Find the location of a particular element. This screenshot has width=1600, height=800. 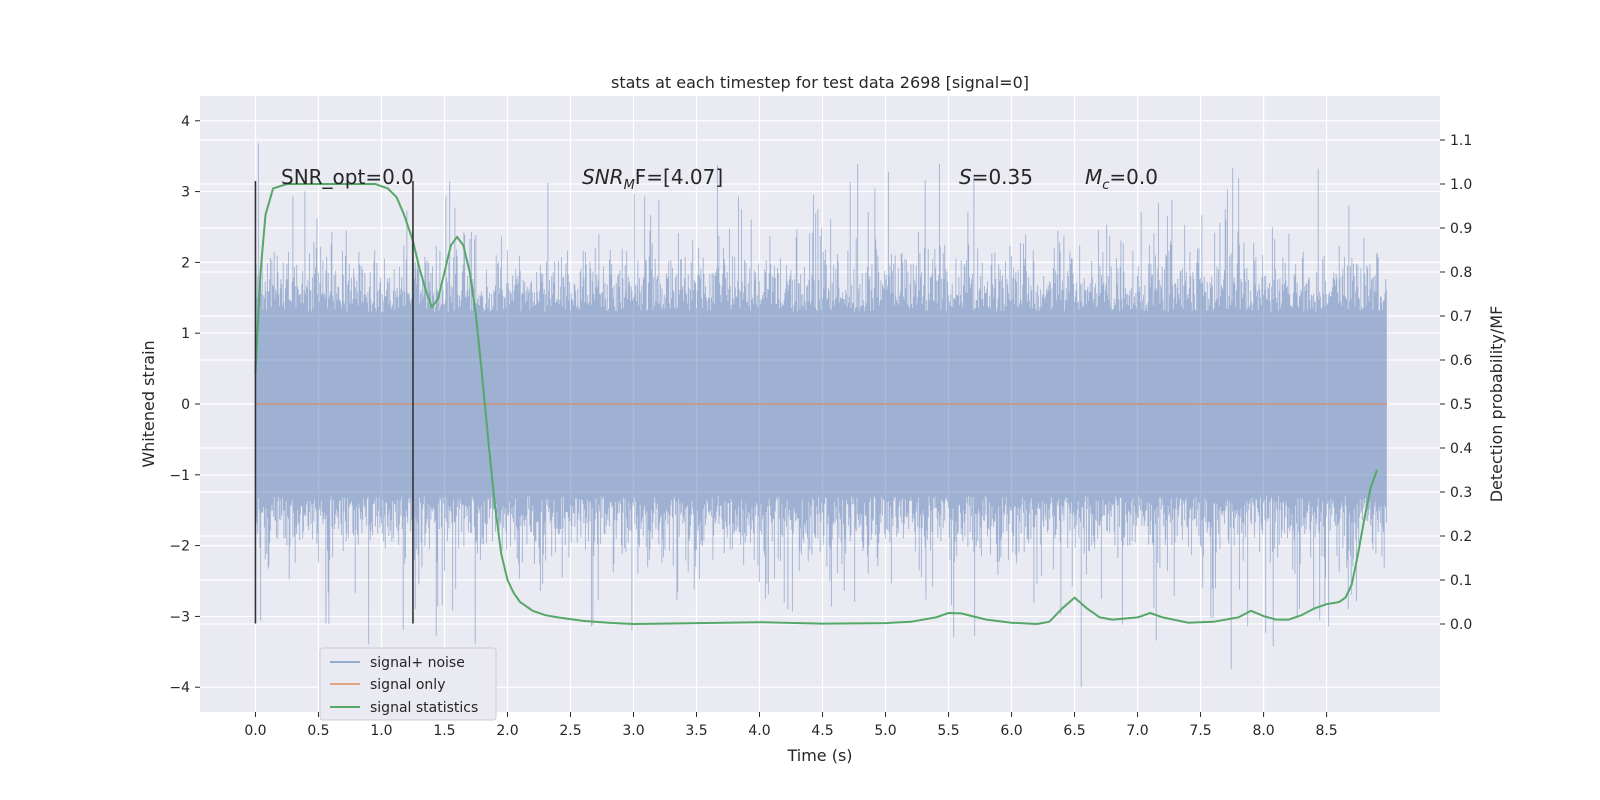

x-tick-label: 7.0 is located at coordinates (1137, 731).